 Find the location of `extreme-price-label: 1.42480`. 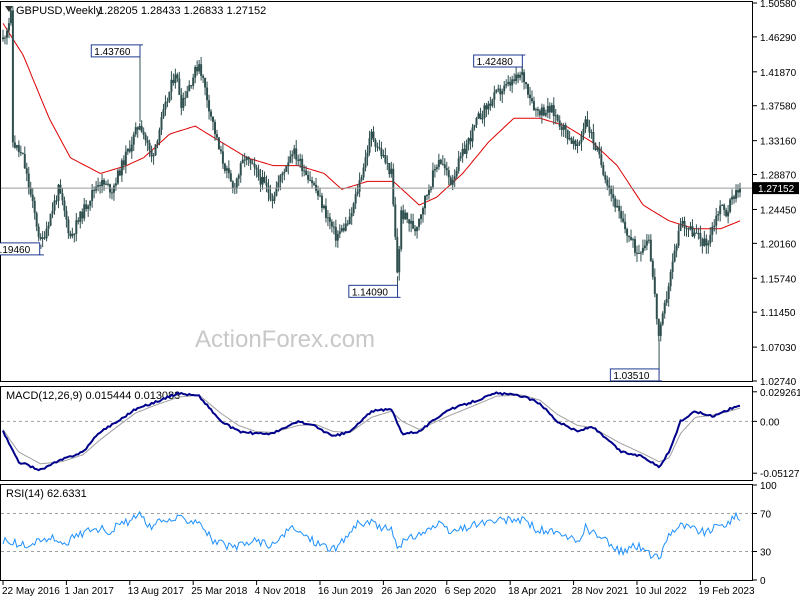

extreme-price-label: 1.42480 is located at coordinates (495, 62).